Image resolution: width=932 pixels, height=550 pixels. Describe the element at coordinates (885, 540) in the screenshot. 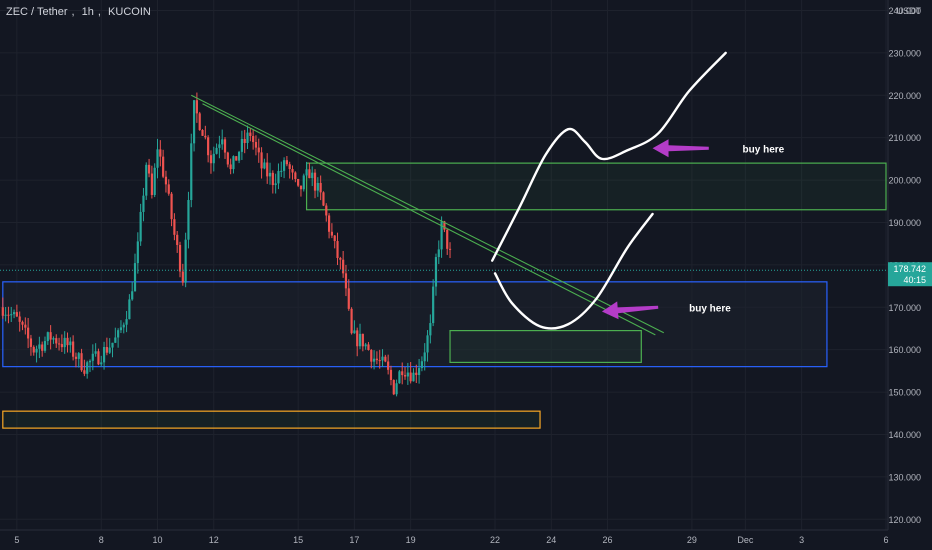

I see `time-tick-label: 6` at that location.